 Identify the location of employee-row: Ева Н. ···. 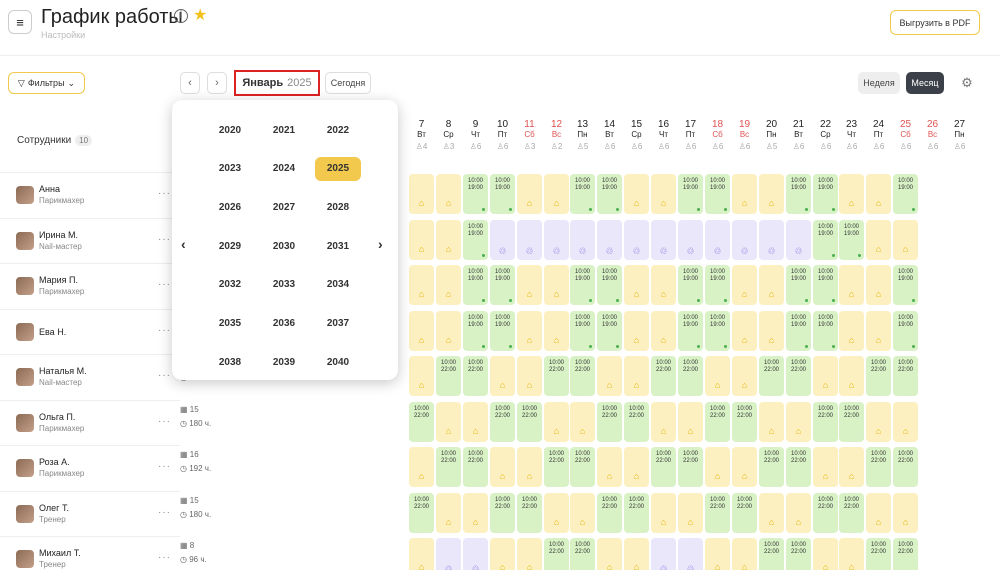
(90, 331).